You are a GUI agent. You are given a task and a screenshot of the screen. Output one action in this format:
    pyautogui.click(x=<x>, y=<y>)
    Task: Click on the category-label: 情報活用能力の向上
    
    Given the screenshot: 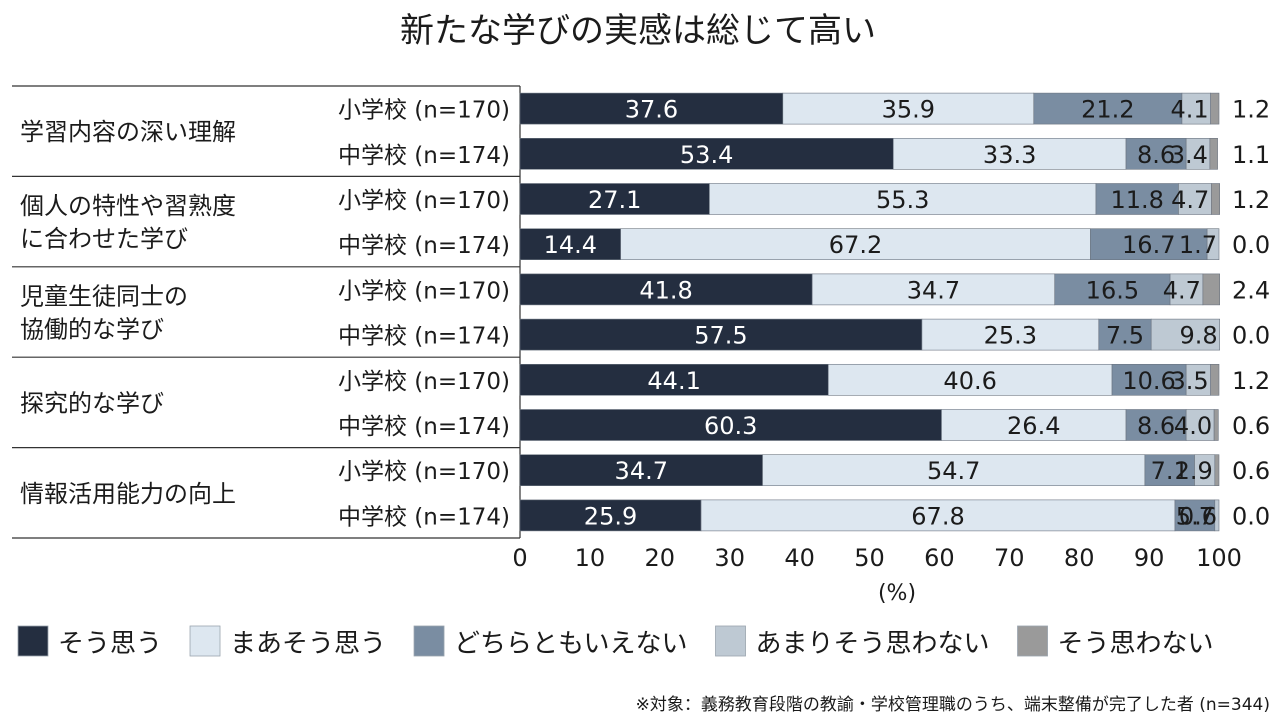 What is the action you would take?
    pyautogui.click(x=128, y=494)
    